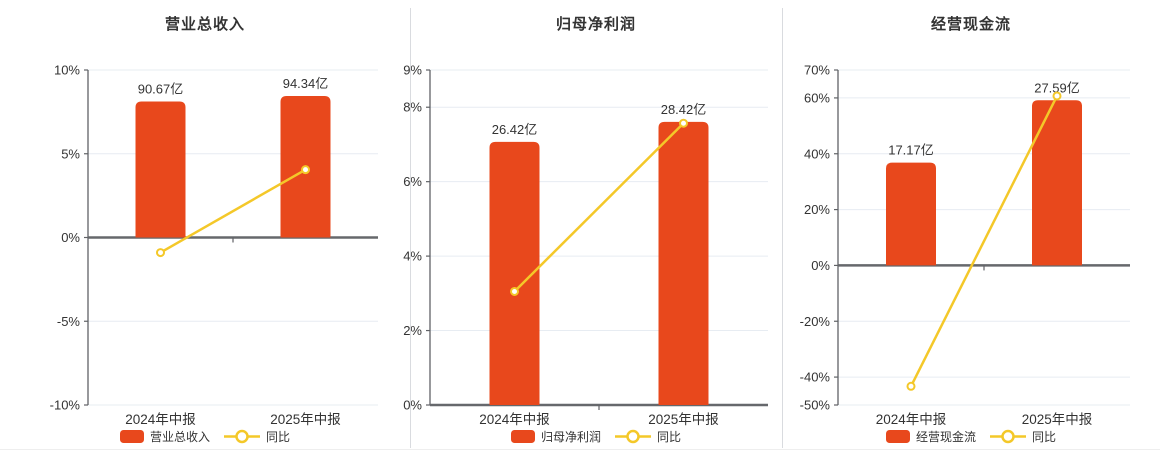 This screenshot has width=1160, height=450. I want to click on panel-title-net-profit: 归母净利润, so click(595, 24).